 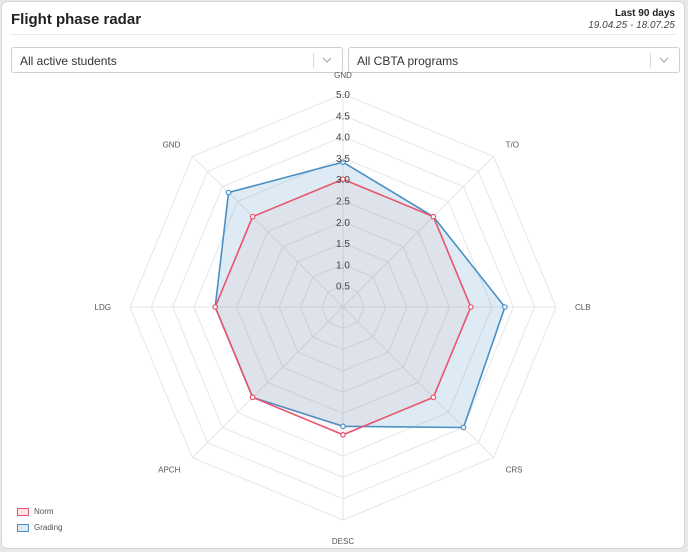 I want to click on radial-tick-label: 5.0, so click(x=343, y=95).